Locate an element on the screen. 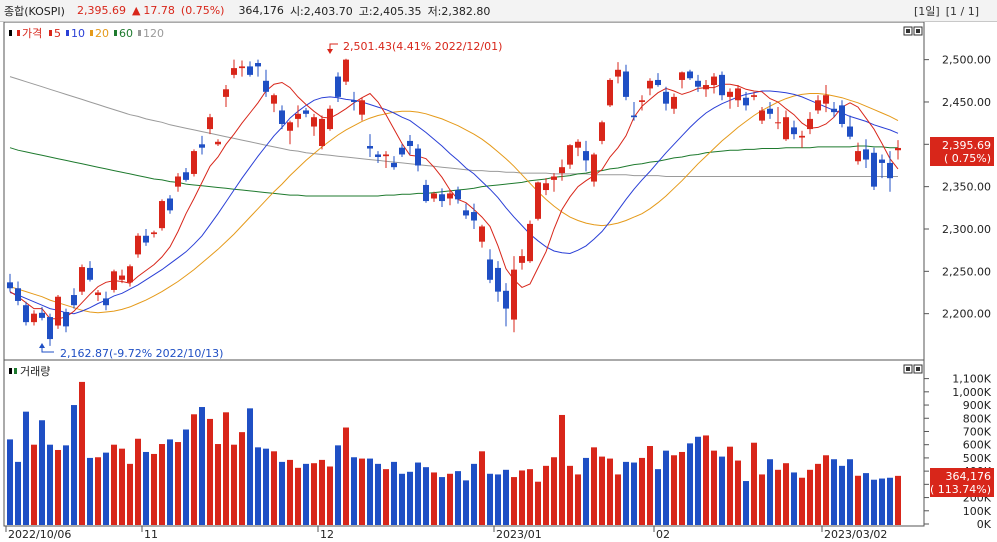 The height and width of the screenshot is (542, 997). price-panel-buttons is located at coordinates (913, 31).